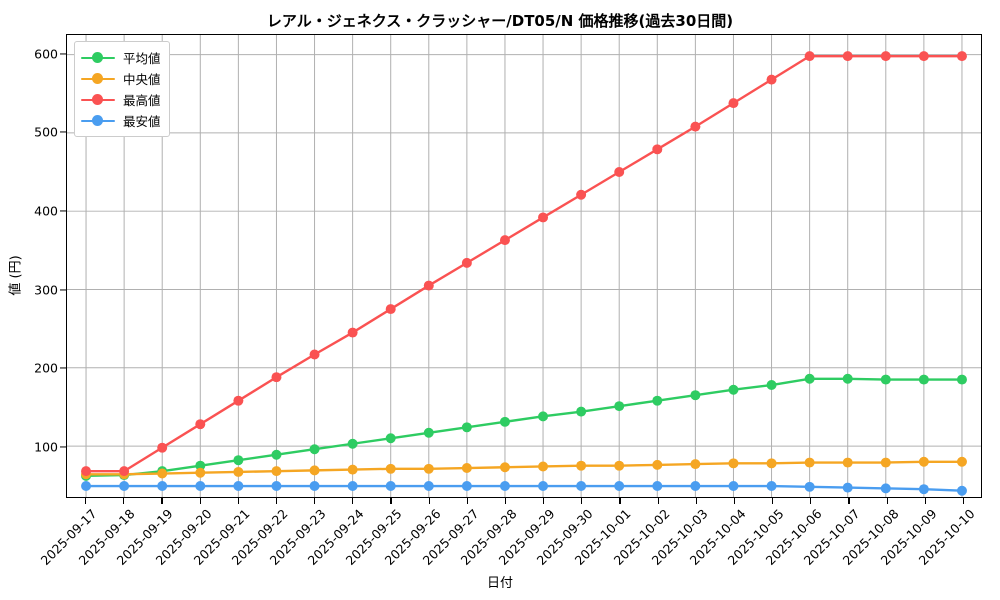  What do you see at coordinates (46, 290) in the screenshot?
I see `y-tick-label: 300` at bounding box center [46, 290].